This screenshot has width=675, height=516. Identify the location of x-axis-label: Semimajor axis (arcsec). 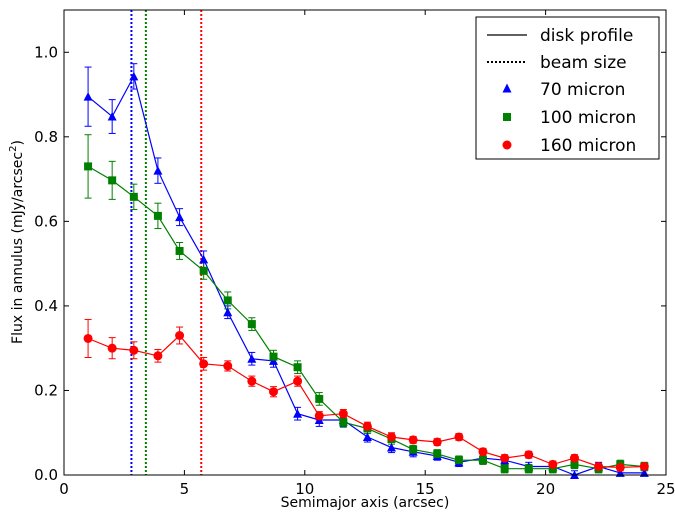
(365, 503).